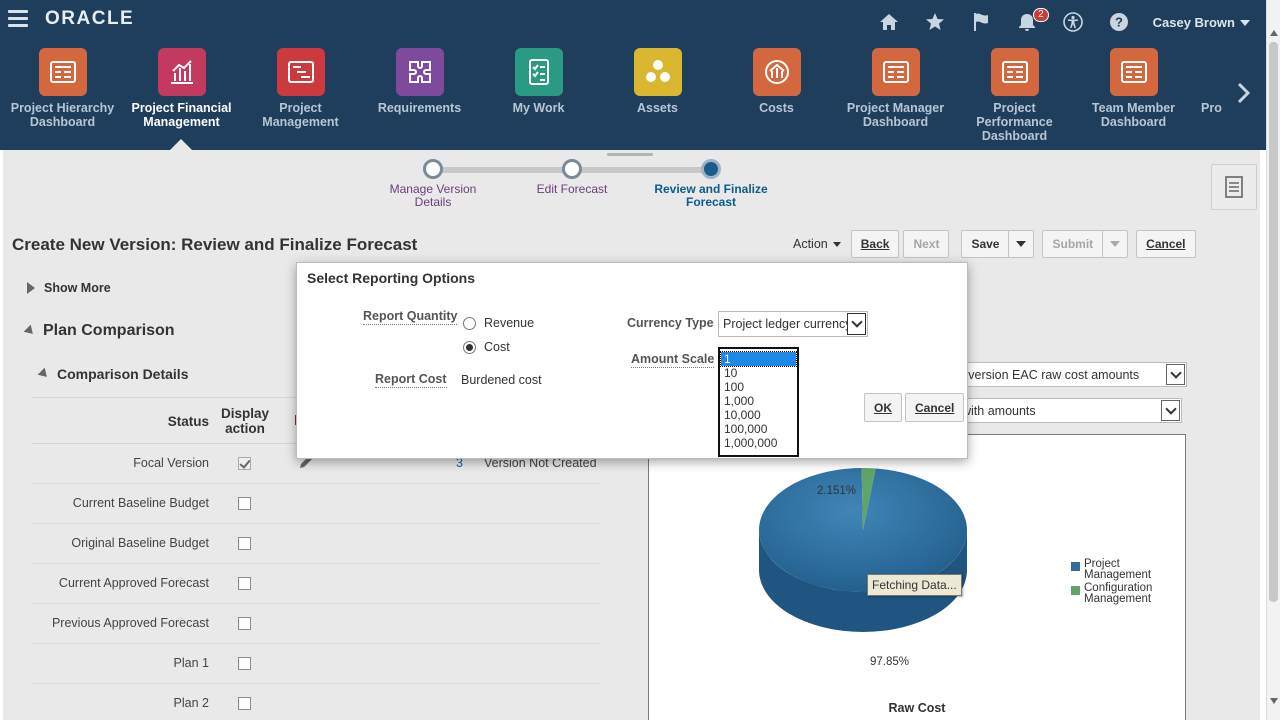  What do you see at coordinates (1073, 244) in the screenshot?
I see `submit-button: Submit` at bounding box center [1073, 244].